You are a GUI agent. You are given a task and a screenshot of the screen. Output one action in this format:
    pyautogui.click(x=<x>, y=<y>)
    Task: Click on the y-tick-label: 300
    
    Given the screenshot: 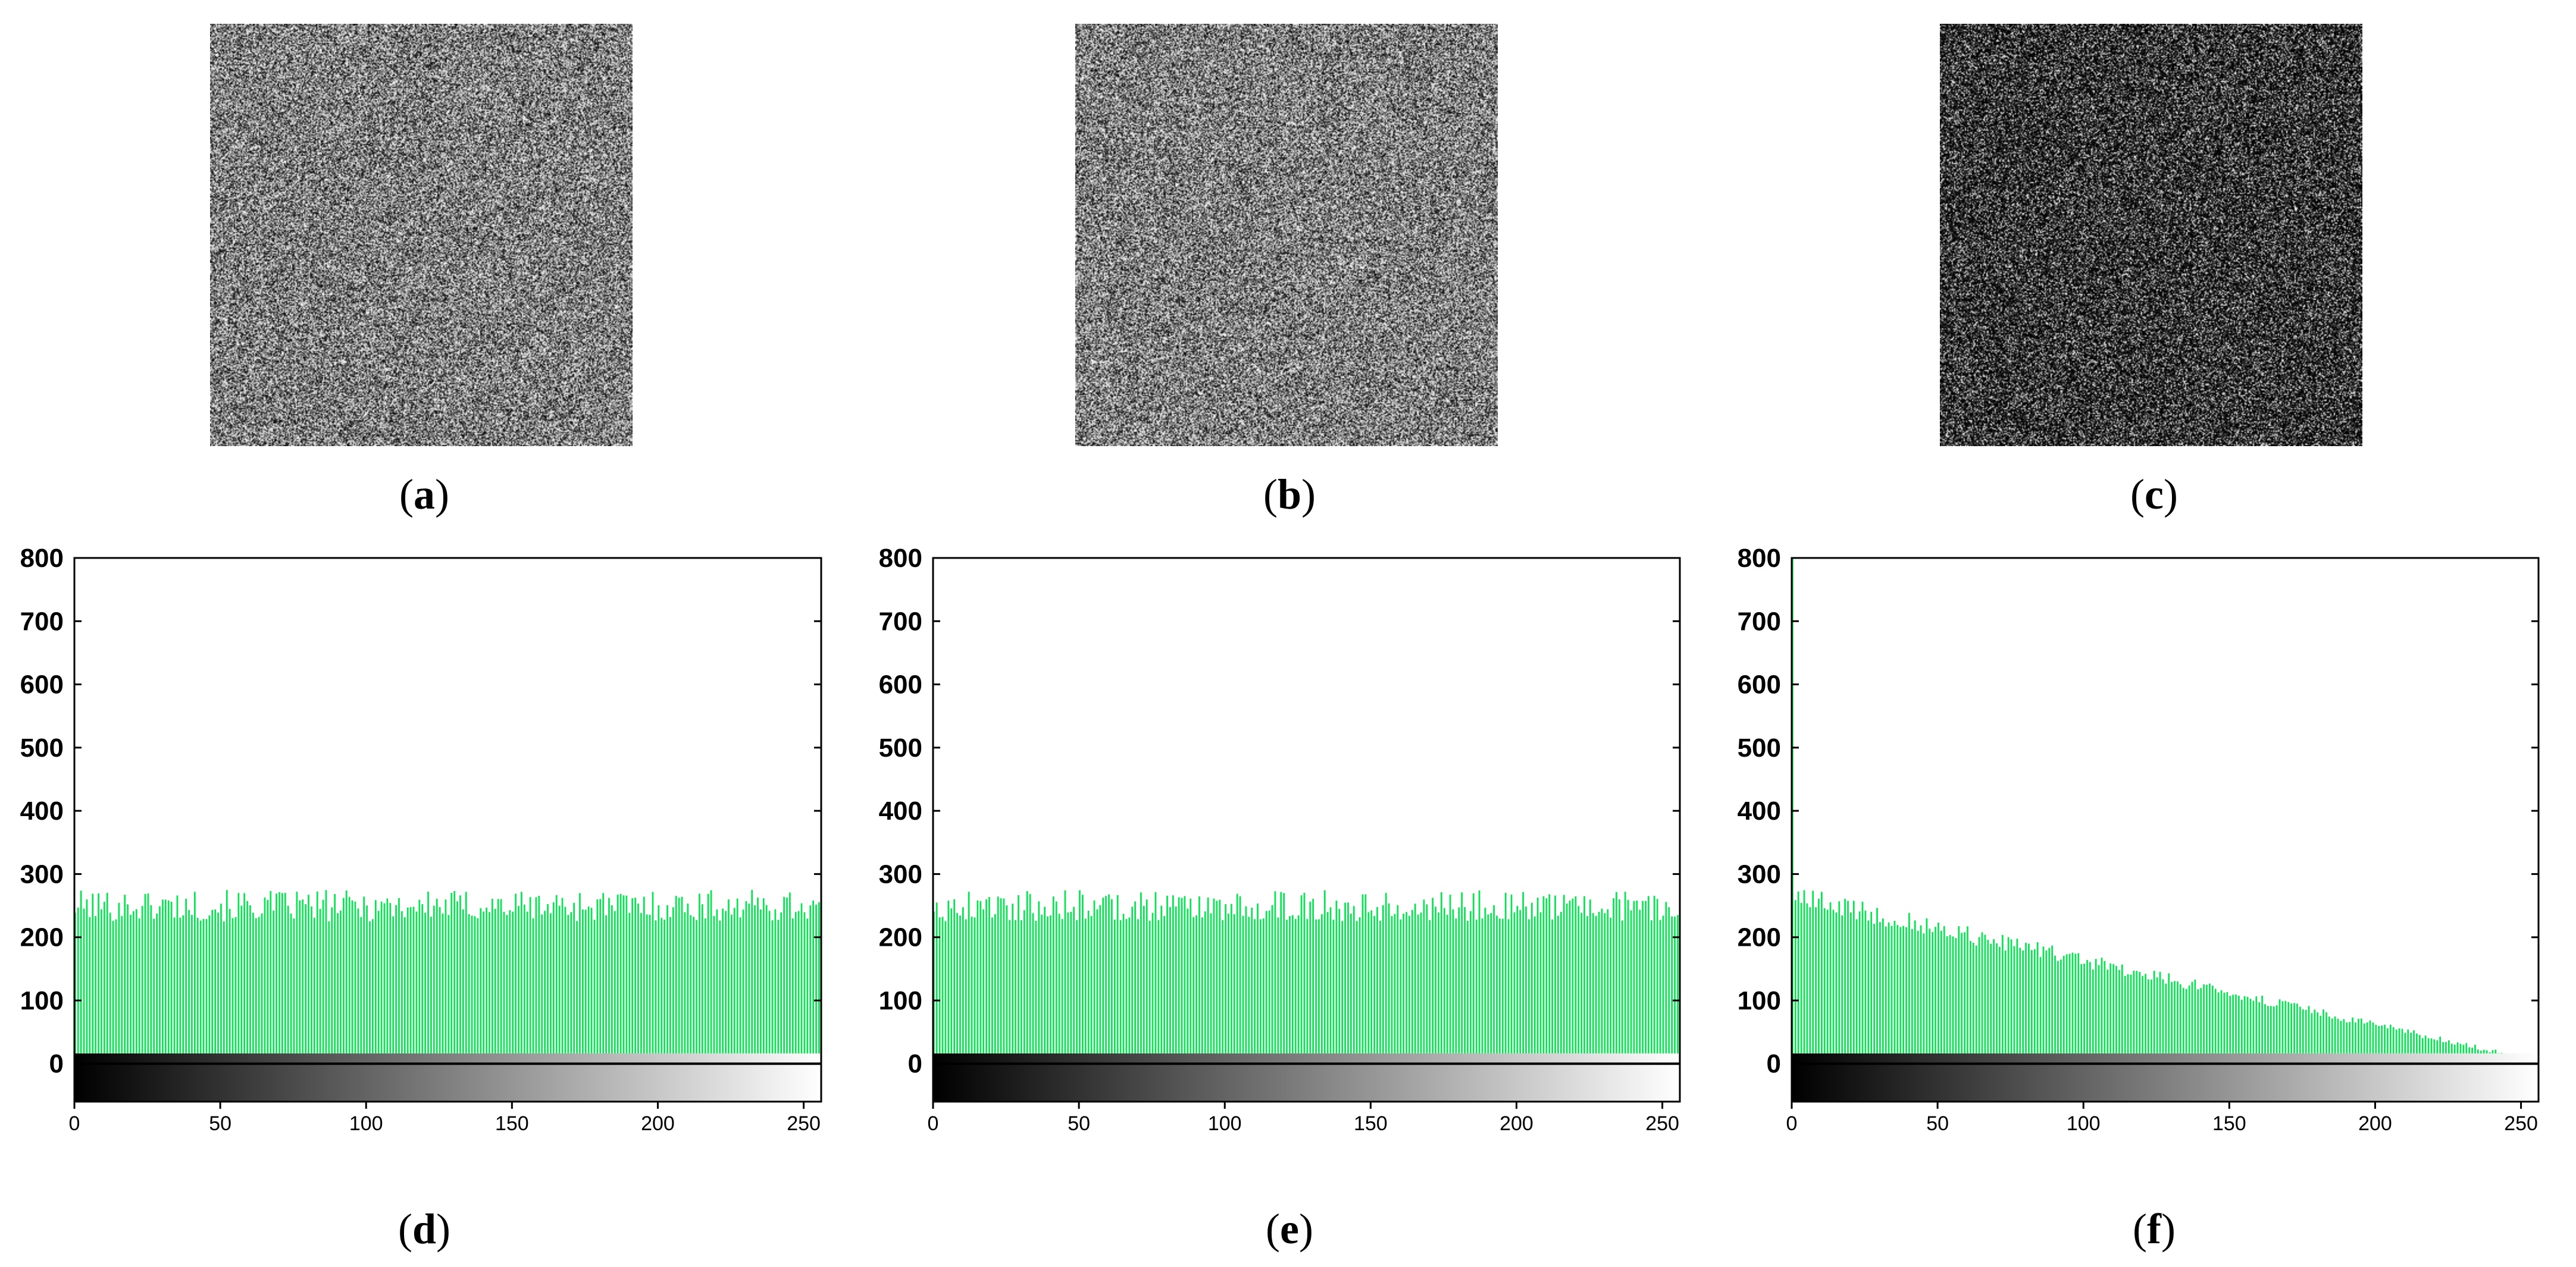 What is the action you would take?
    pyautogui.click(x=900, y=874)
    